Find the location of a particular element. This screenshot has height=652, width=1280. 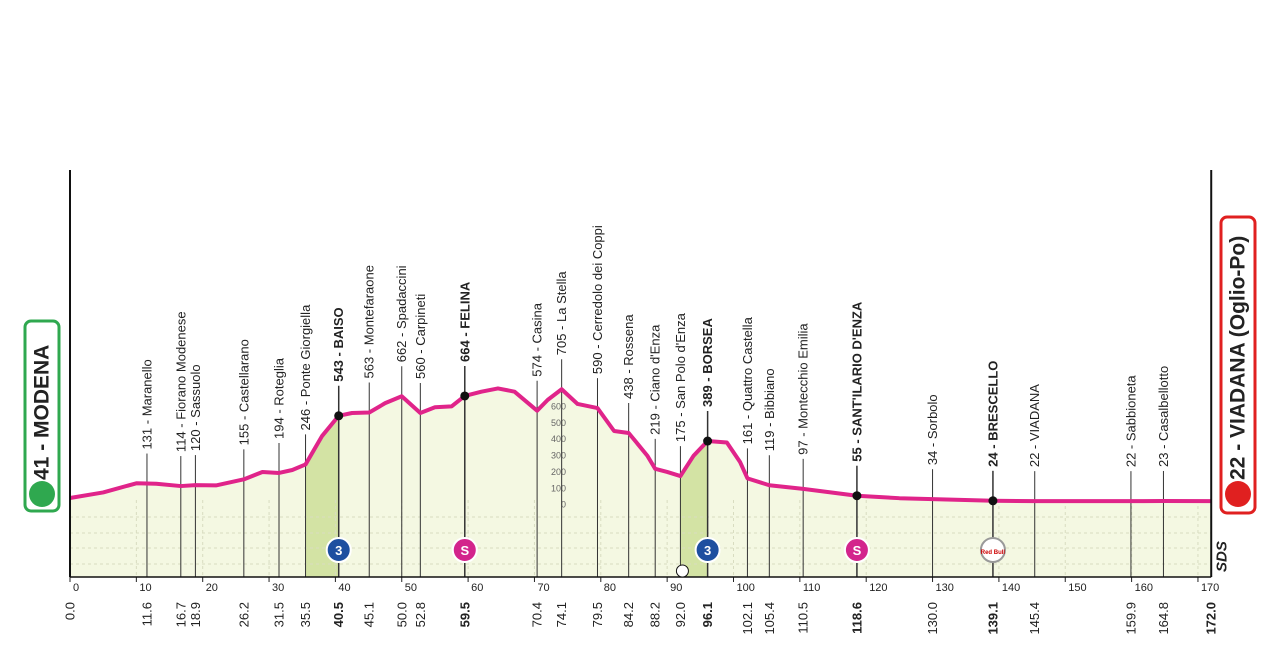

waypoint-label: 543 - BAISO is located at coordinates (338, 344).